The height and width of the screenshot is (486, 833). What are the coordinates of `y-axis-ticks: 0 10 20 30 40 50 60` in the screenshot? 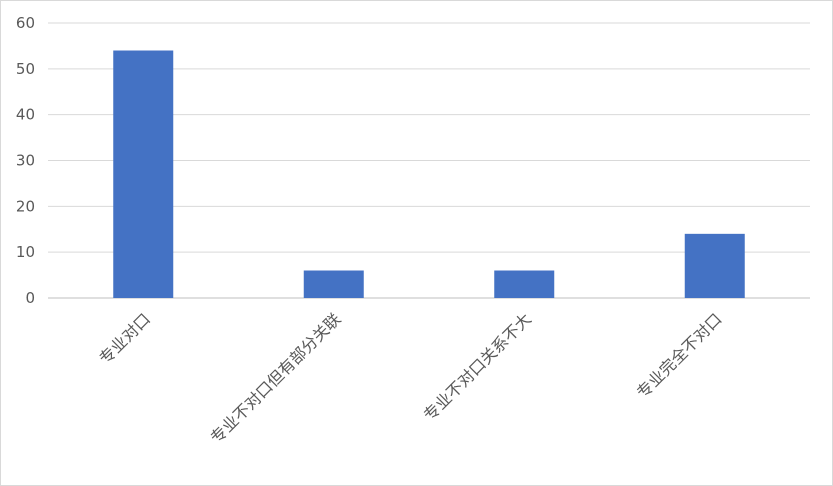 It's located at (25, 160).